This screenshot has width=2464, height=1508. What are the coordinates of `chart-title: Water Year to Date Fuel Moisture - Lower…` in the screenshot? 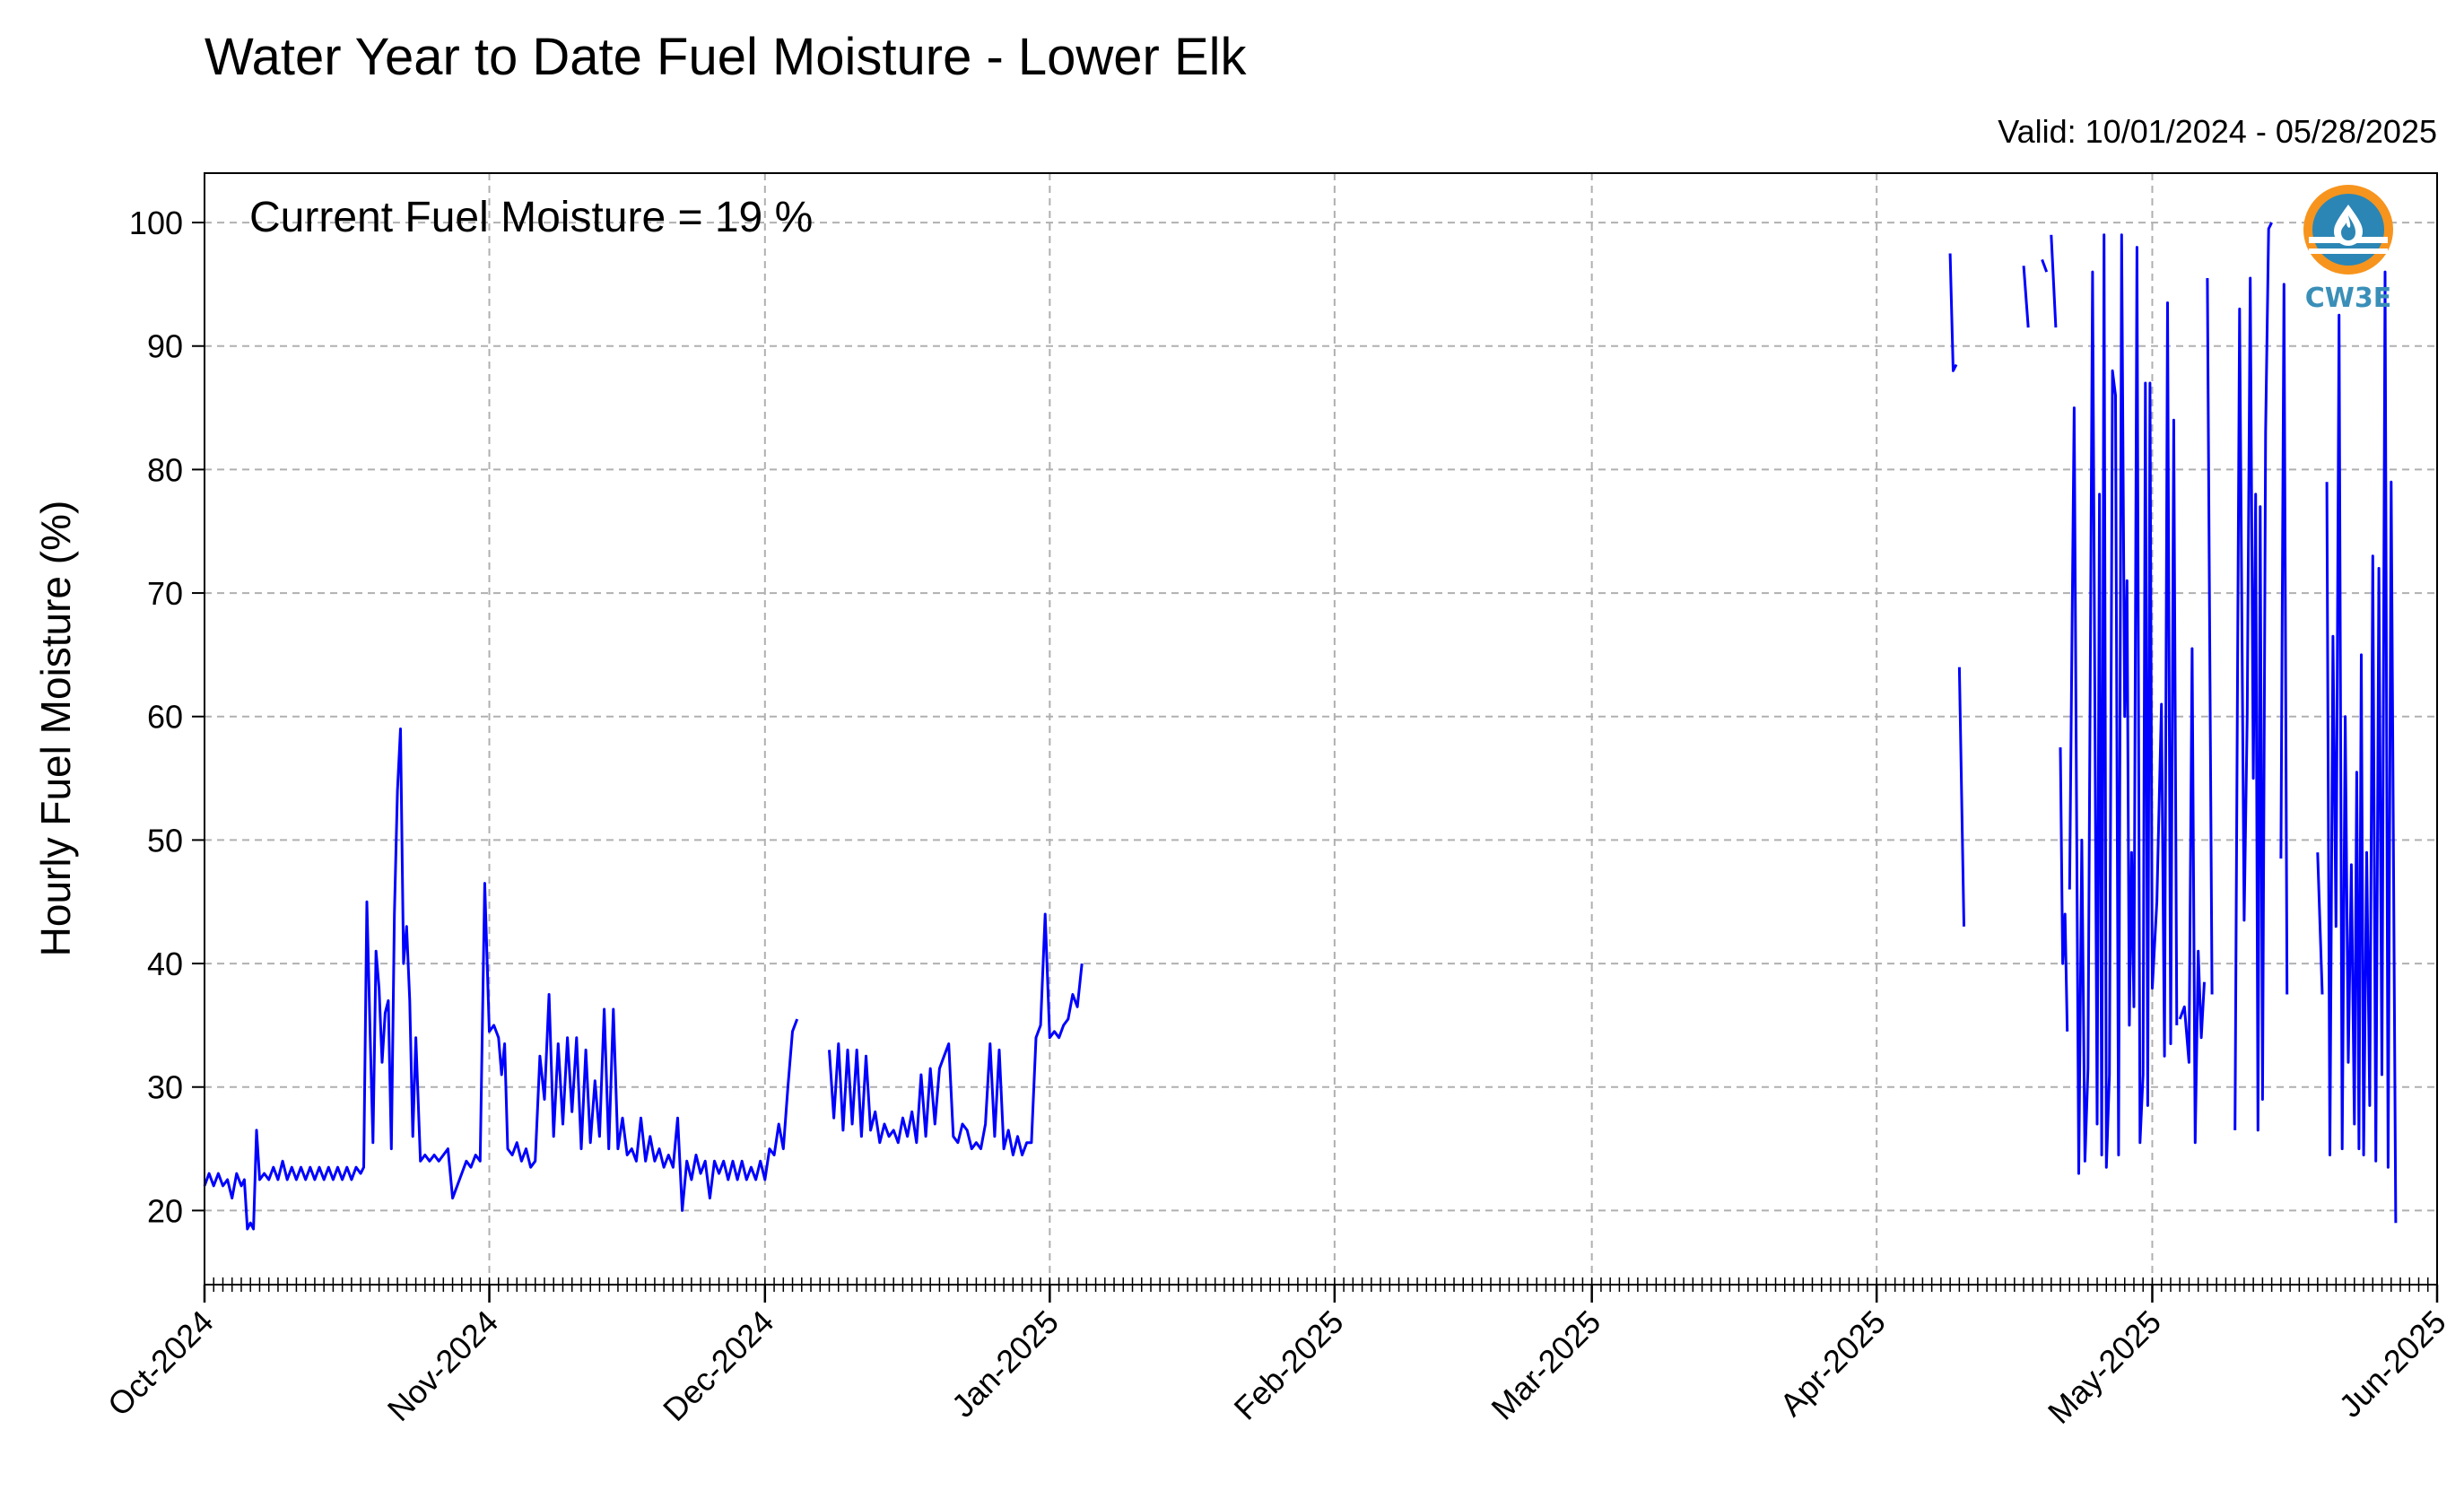 It's located at (726, 57).